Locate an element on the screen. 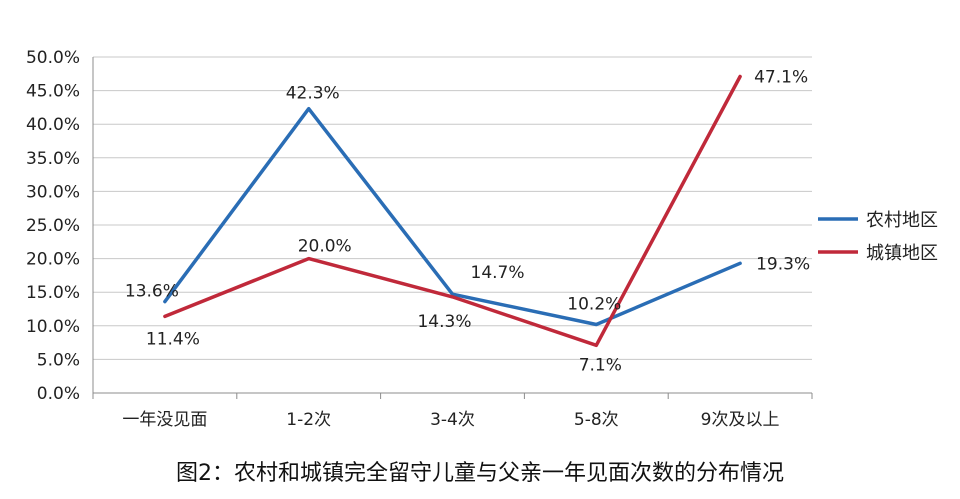 This screenshot has width=960, height=499. legend-label: 农村地区 is located at coordinates (902, 220).